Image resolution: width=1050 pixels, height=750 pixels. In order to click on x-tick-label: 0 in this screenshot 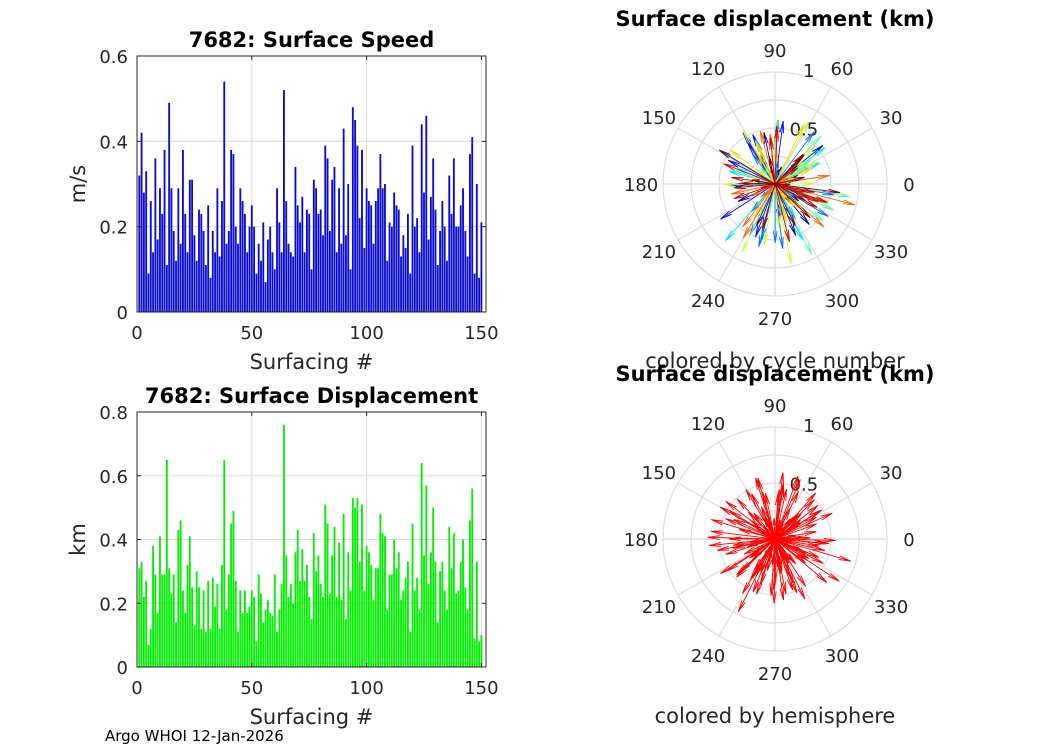, I will do `click(136, 688)`.